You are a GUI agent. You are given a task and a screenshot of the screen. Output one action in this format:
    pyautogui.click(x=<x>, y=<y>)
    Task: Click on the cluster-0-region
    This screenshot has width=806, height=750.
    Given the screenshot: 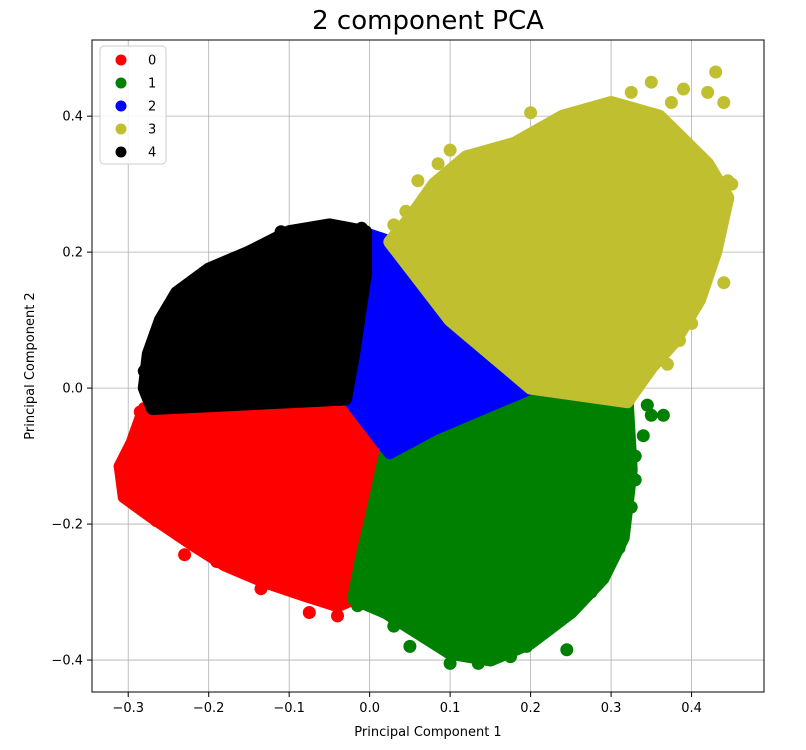 What is the action you would take?
    pyautogui.click(x=253, y=502)
    